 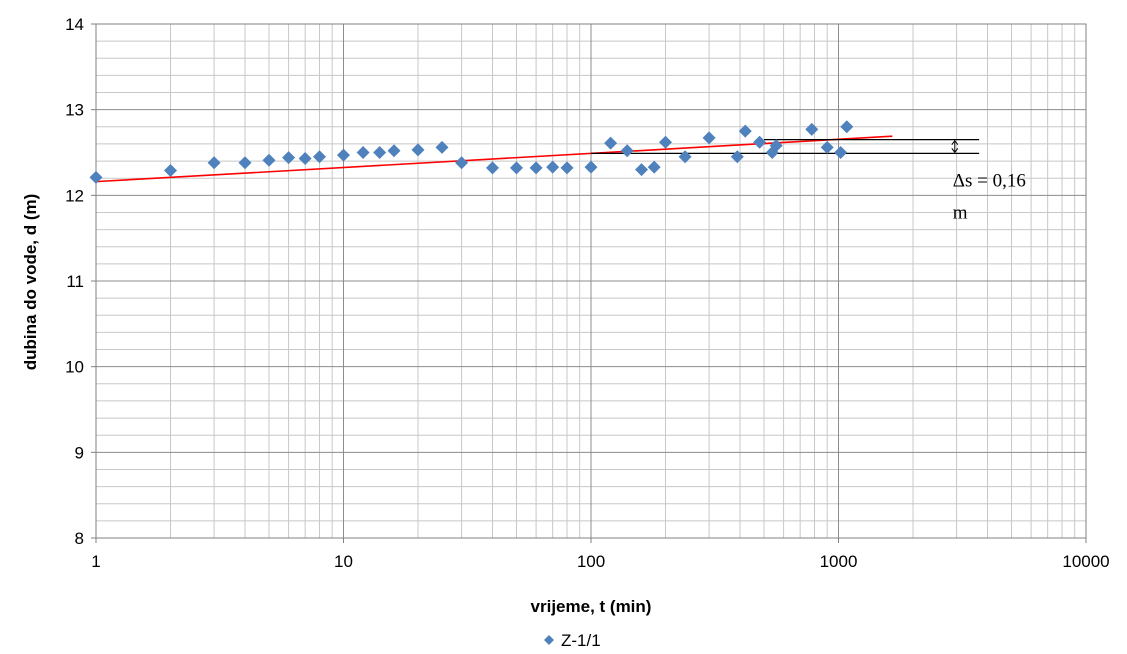 What do you see at coordinates (591, 606) in the screenshot?
I see `x-axis-title: vrijeme, t (min)` at bounding box center [591, 606].